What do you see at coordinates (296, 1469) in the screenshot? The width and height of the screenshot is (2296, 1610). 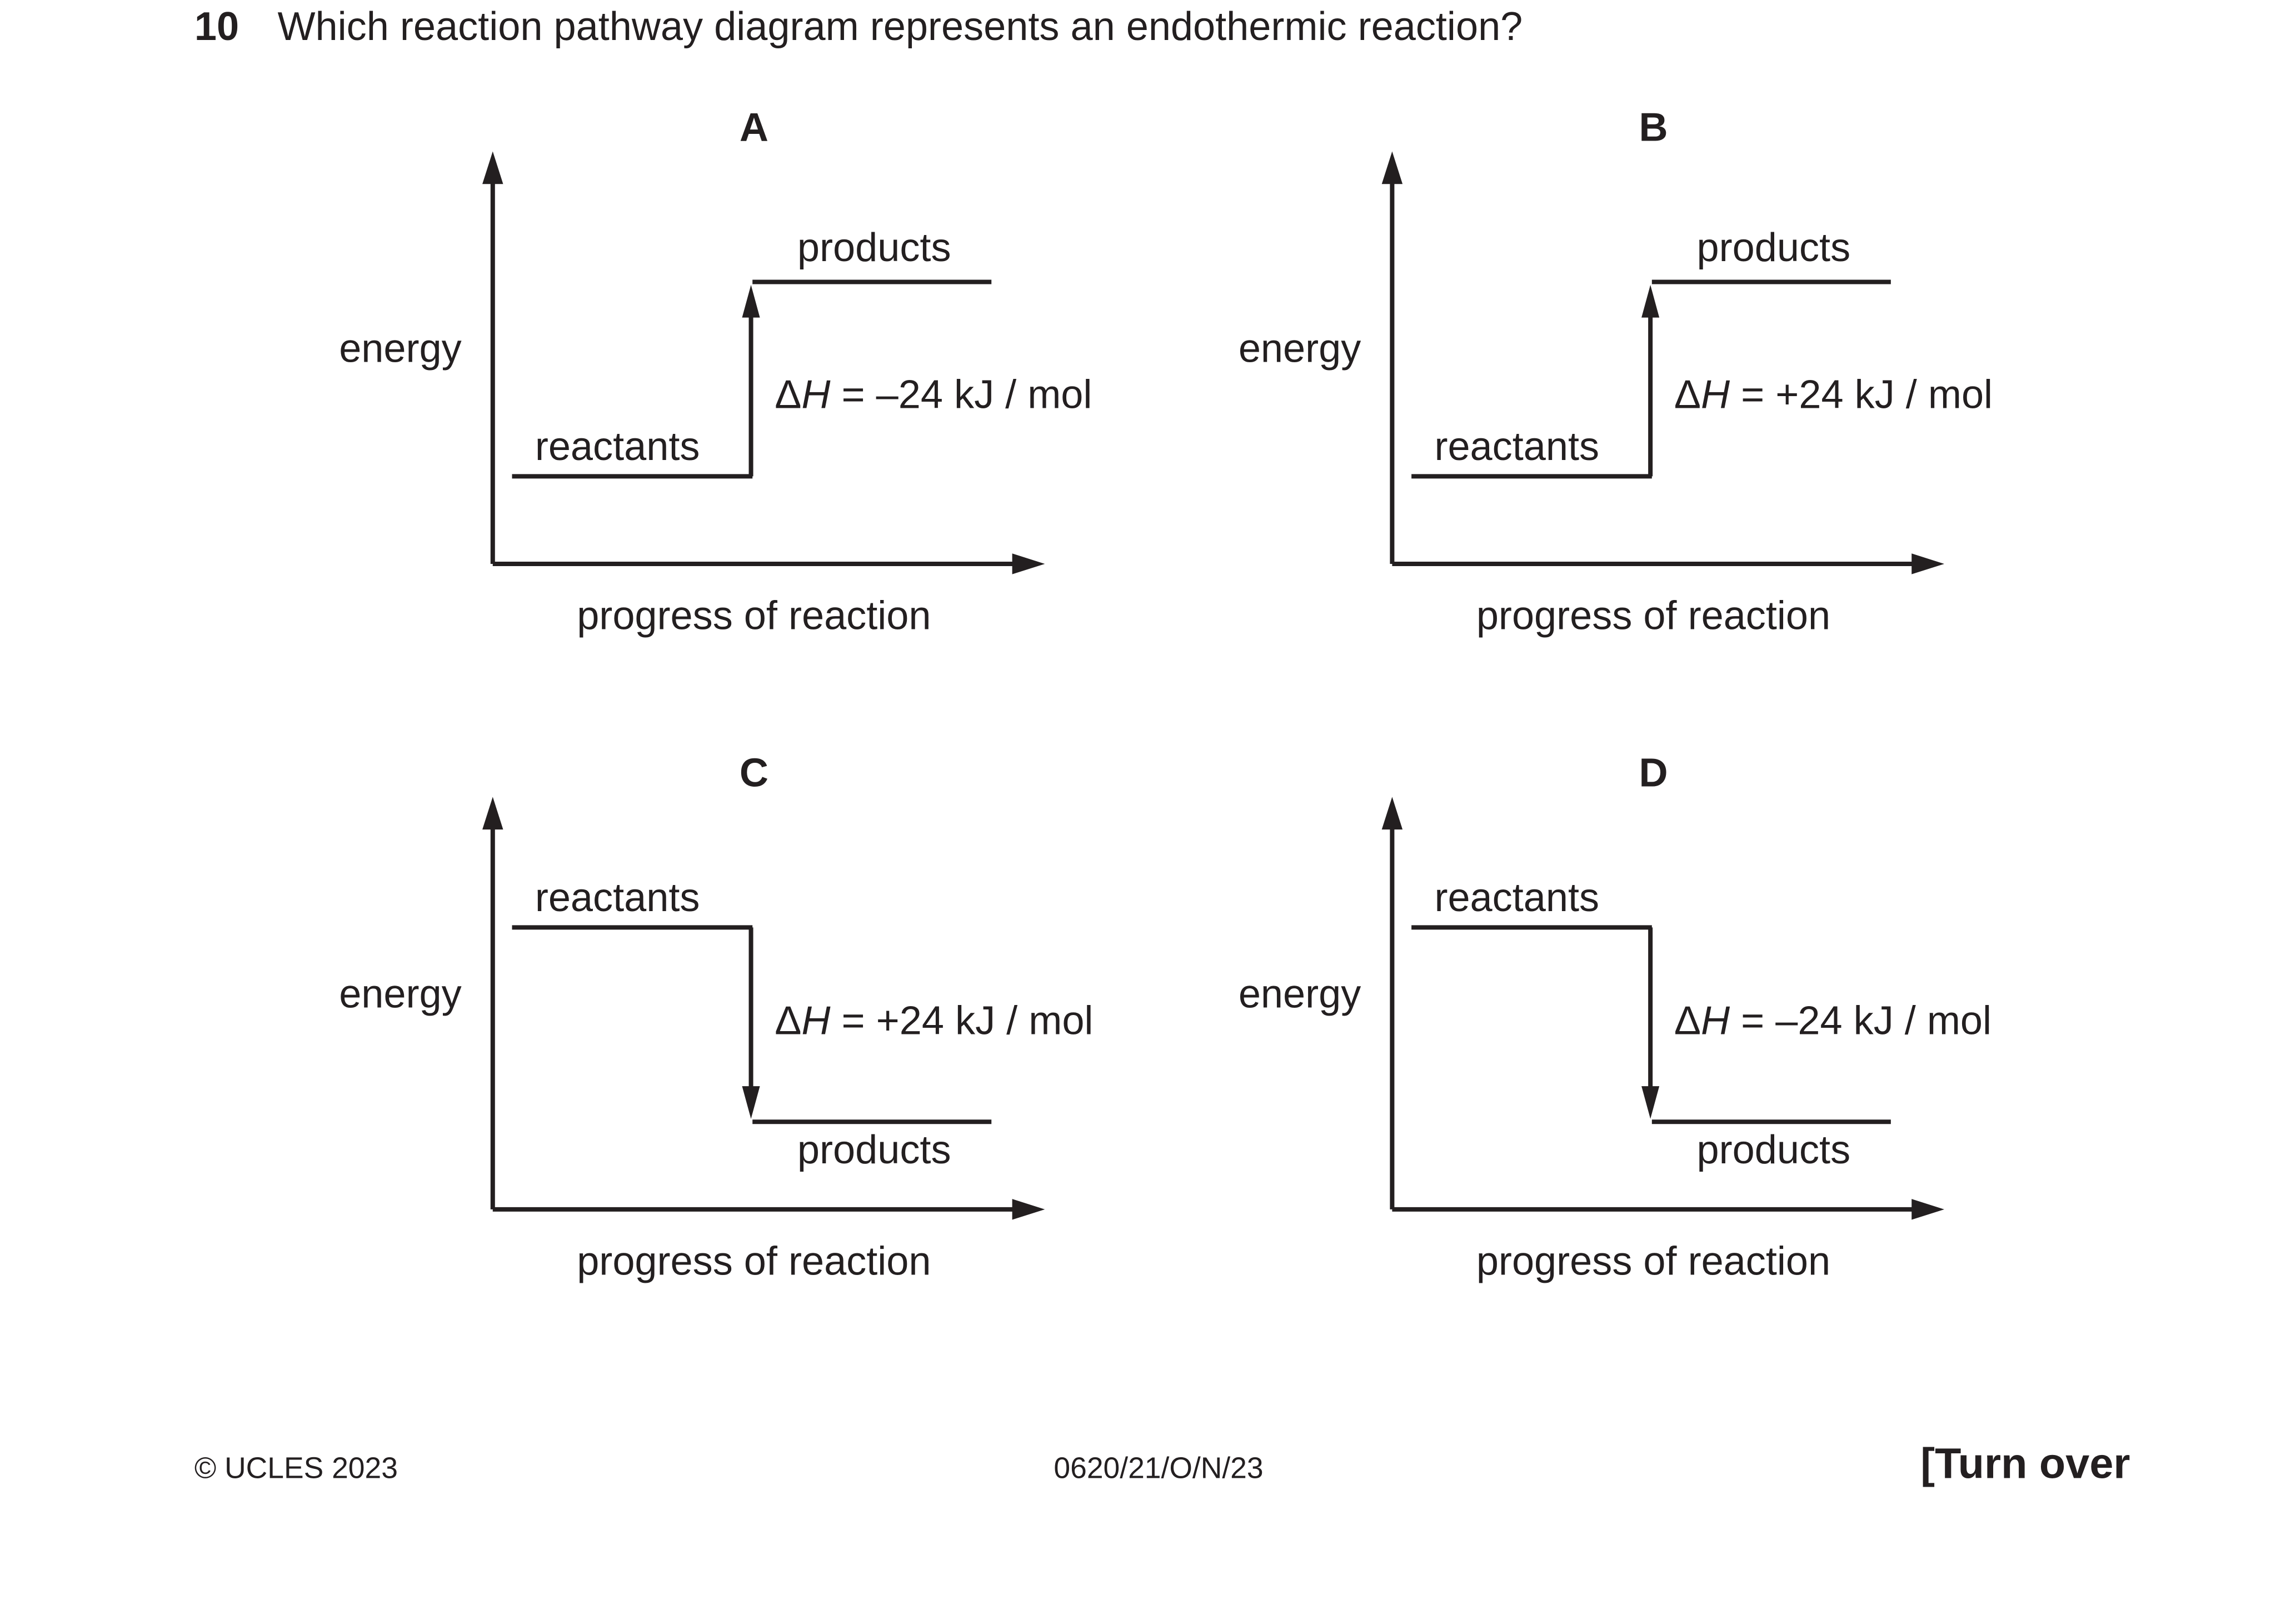 I see `copyright-notice: © UCLES 2023` at bounding box center [296, 1469].